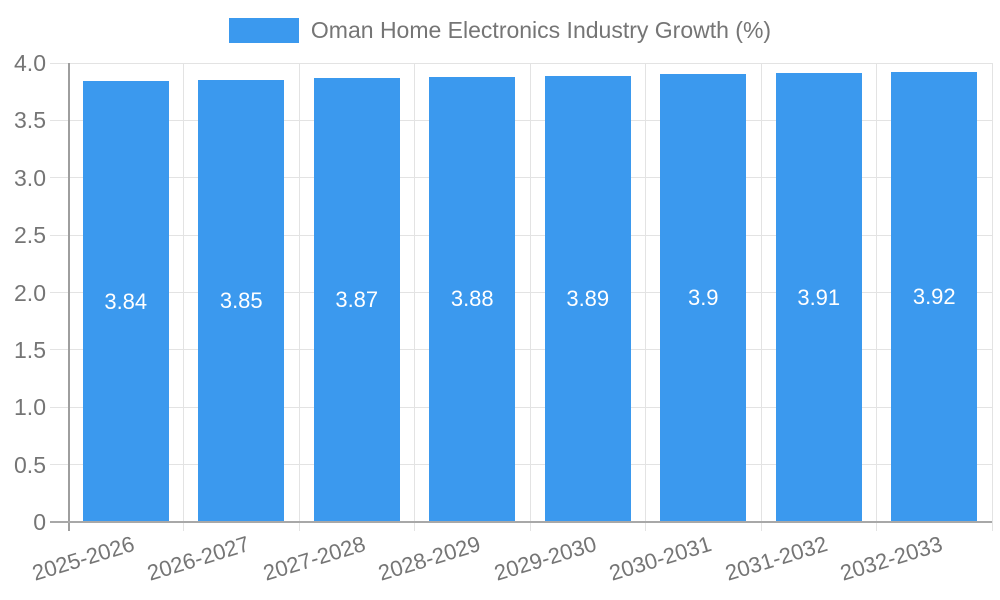  What do you see at coordinates (30, 349) in the screenshot?
I see `y-axis-label: 1.5` at bounding box center [30, 349].